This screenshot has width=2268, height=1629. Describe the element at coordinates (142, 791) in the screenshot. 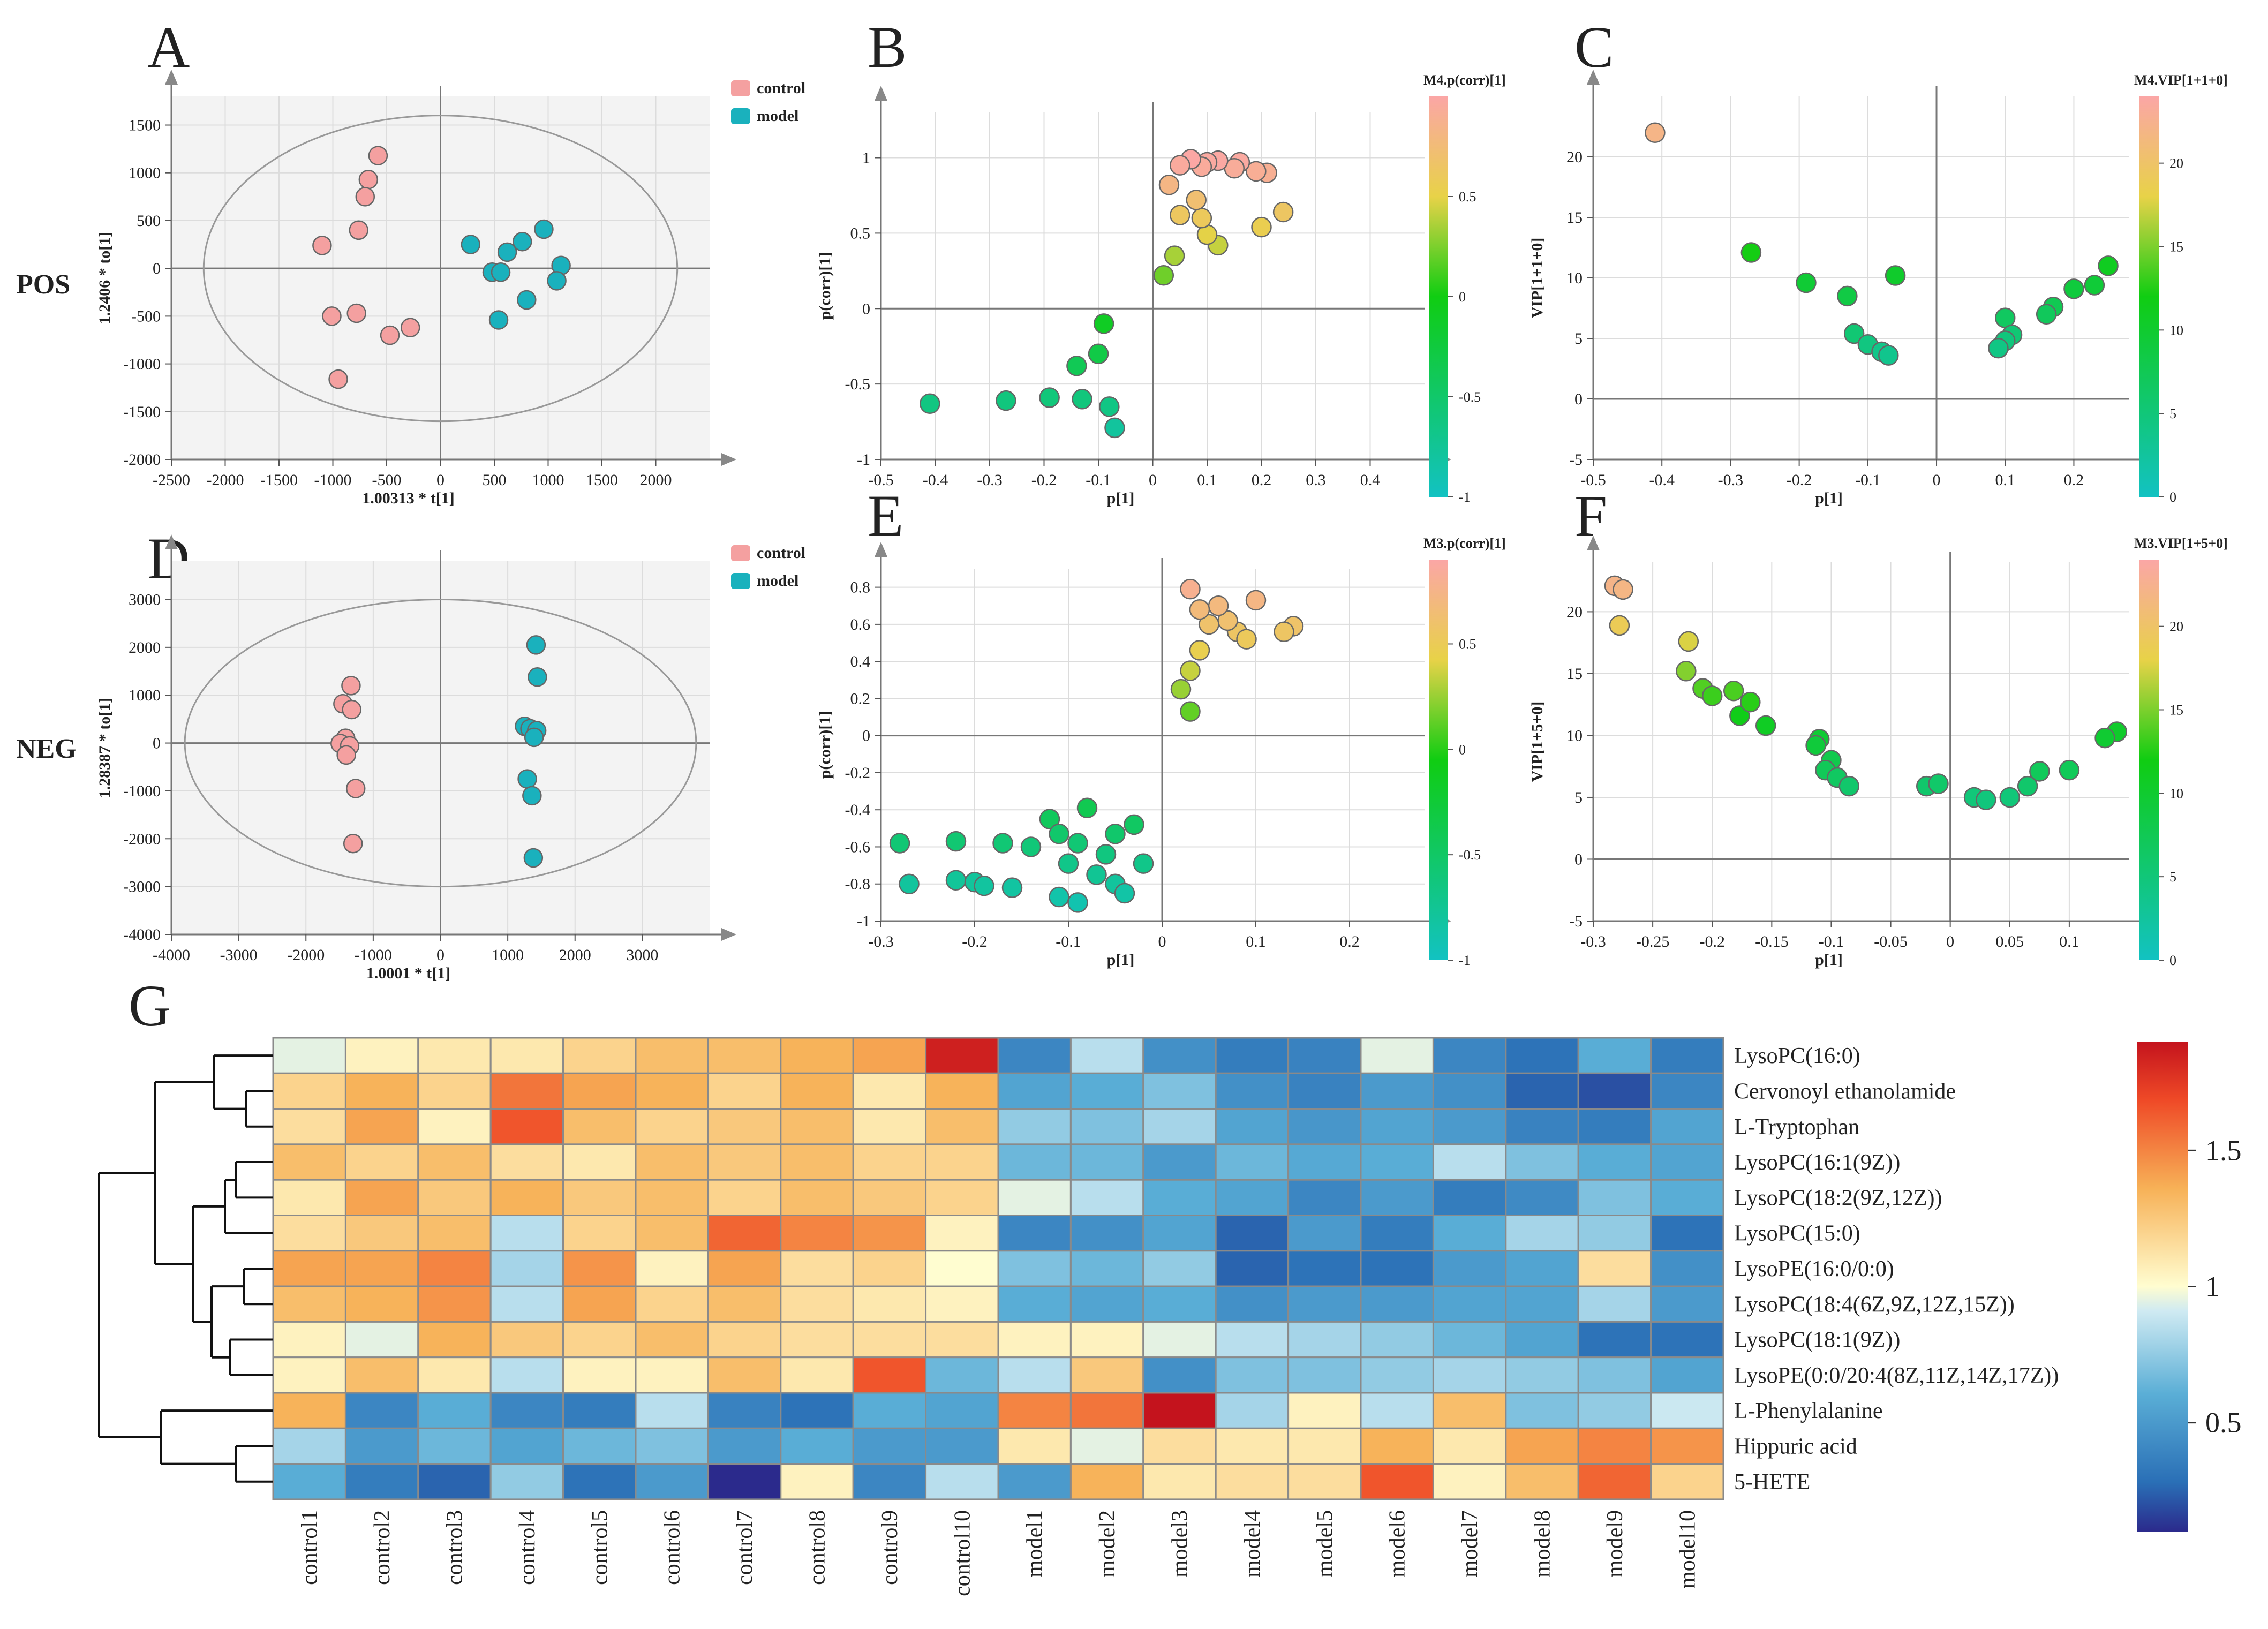

I see `y-tick-label: -1000` at that location.